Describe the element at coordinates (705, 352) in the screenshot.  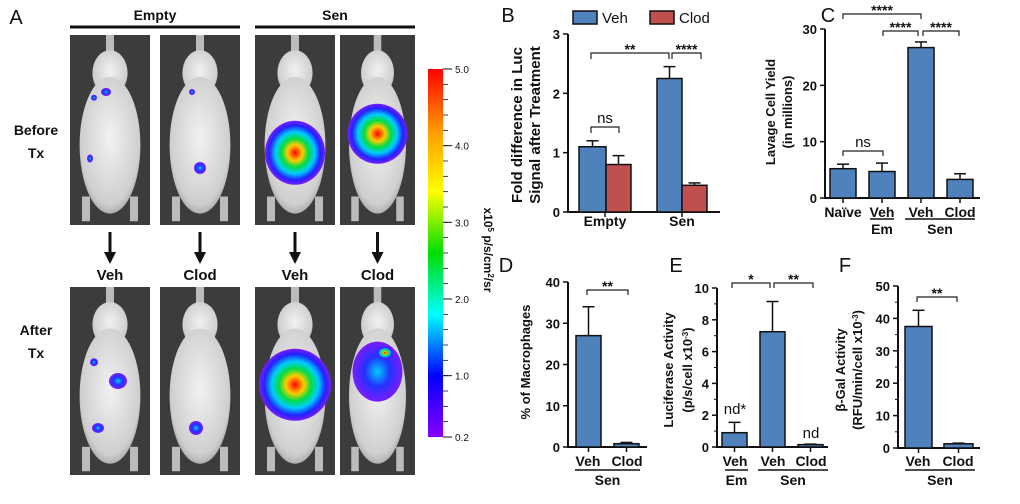
I see `y-tick-label: 6` at that location.